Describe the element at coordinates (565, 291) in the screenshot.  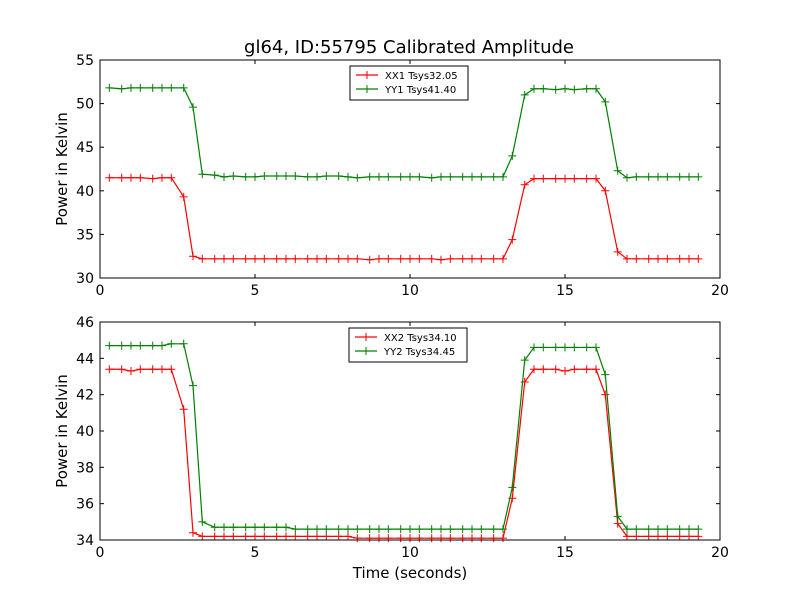
I see `x-tick-label: 15` at that location.